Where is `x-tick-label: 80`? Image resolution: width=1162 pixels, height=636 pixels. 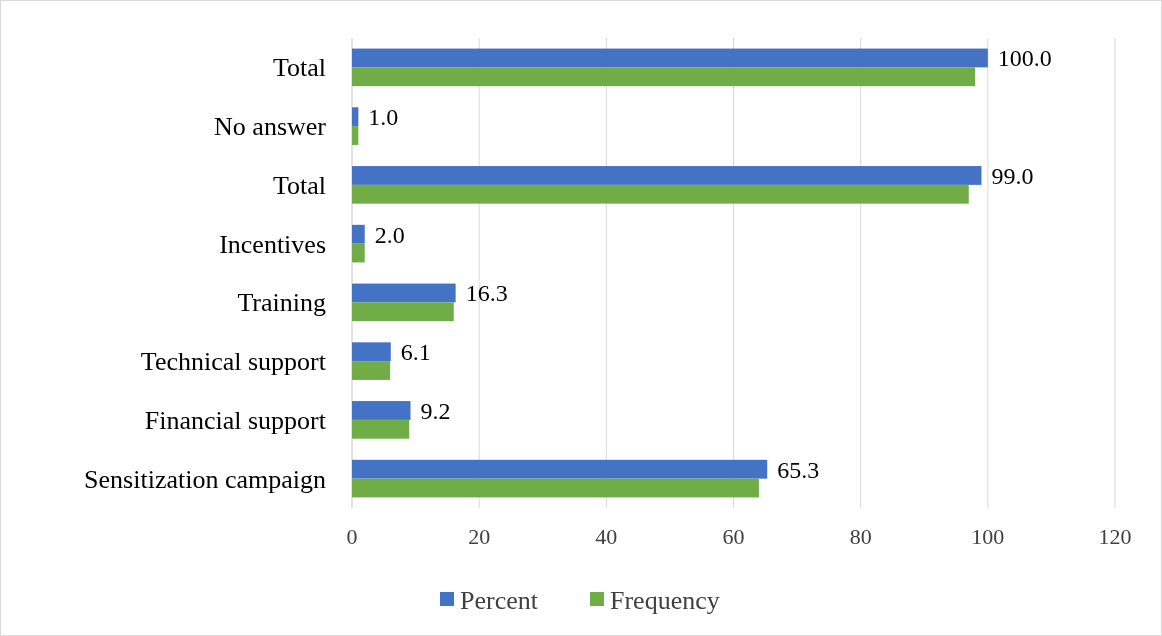
x-tick-label: 80 is located at coordinates (860, 536).